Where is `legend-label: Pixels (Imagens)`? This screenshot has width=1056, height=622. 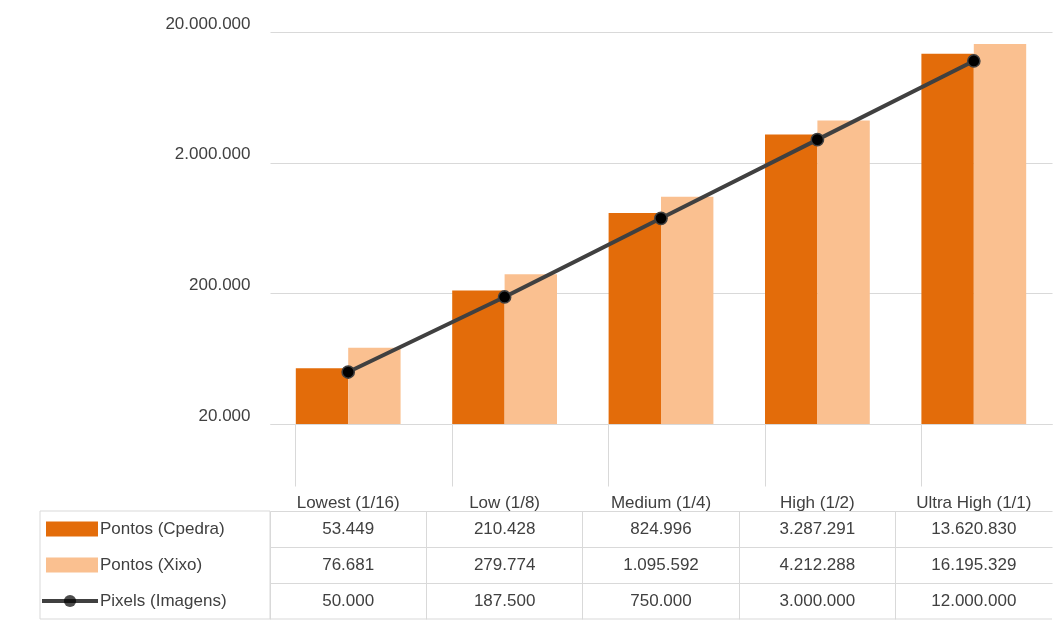
legend-label: Pixels (Imagens) is located at coordinates (163, 600).